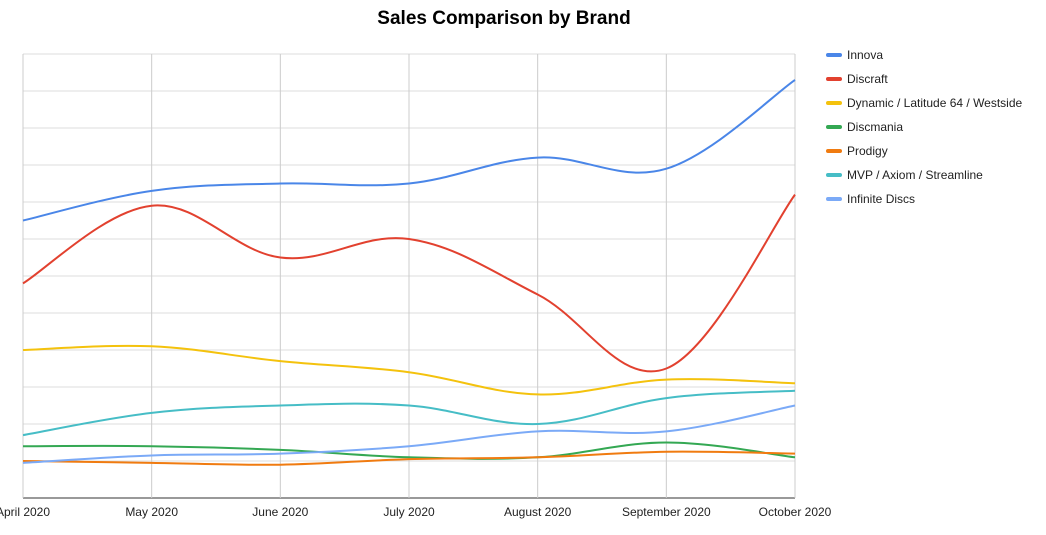 This screenshot has width=1046, height=535. Describe the element at coordinates (409, 512) in the screenshot. I see `x-tick-label: July 2020` at that location.